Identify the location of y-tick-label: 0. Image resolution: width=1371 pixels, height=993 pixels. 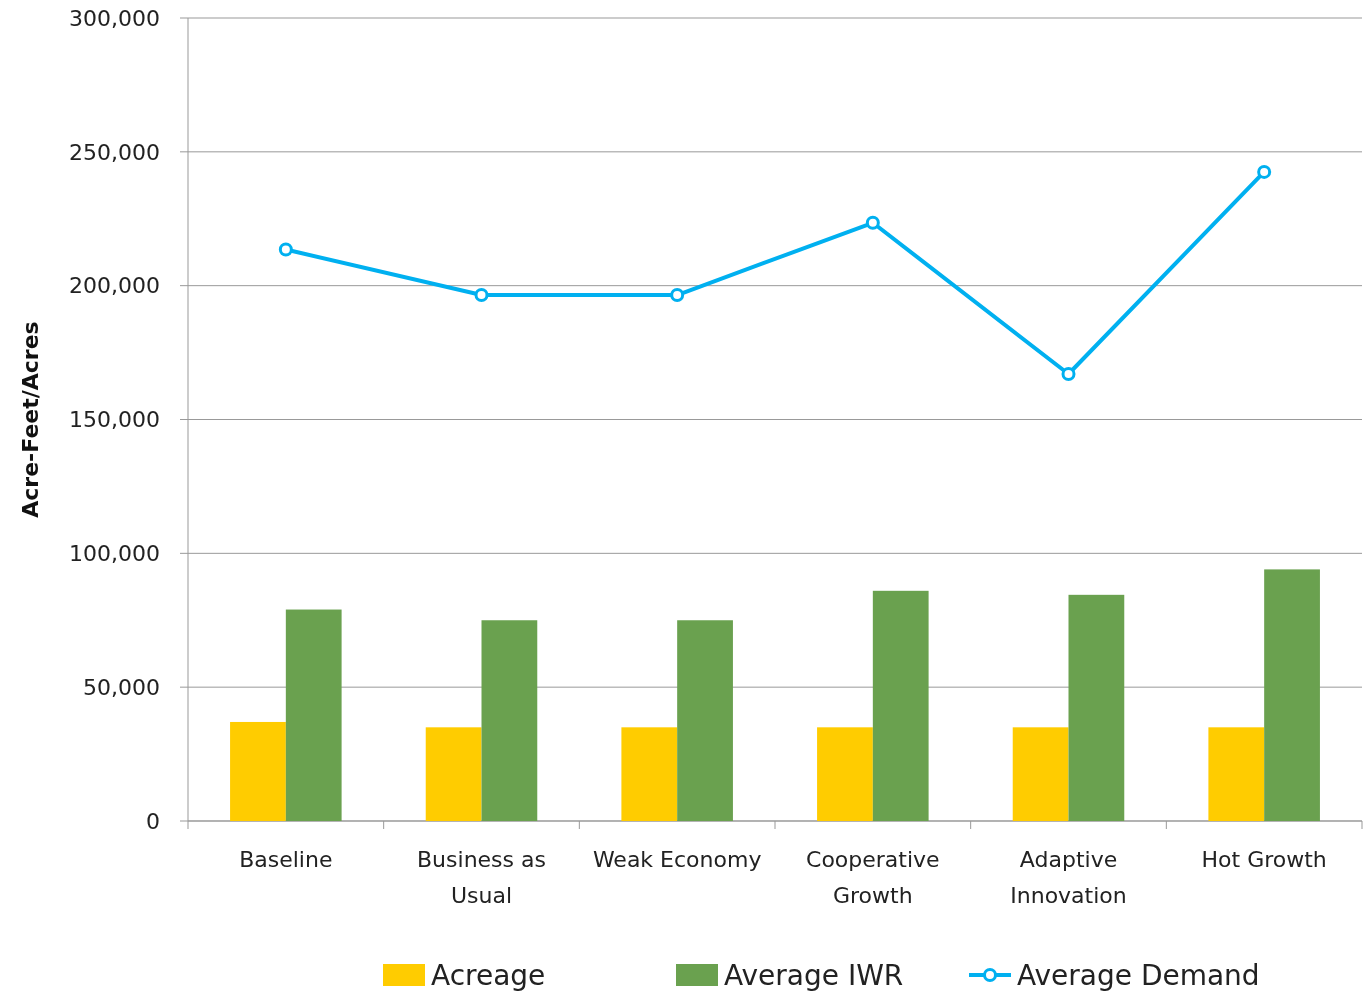
(153, 821).